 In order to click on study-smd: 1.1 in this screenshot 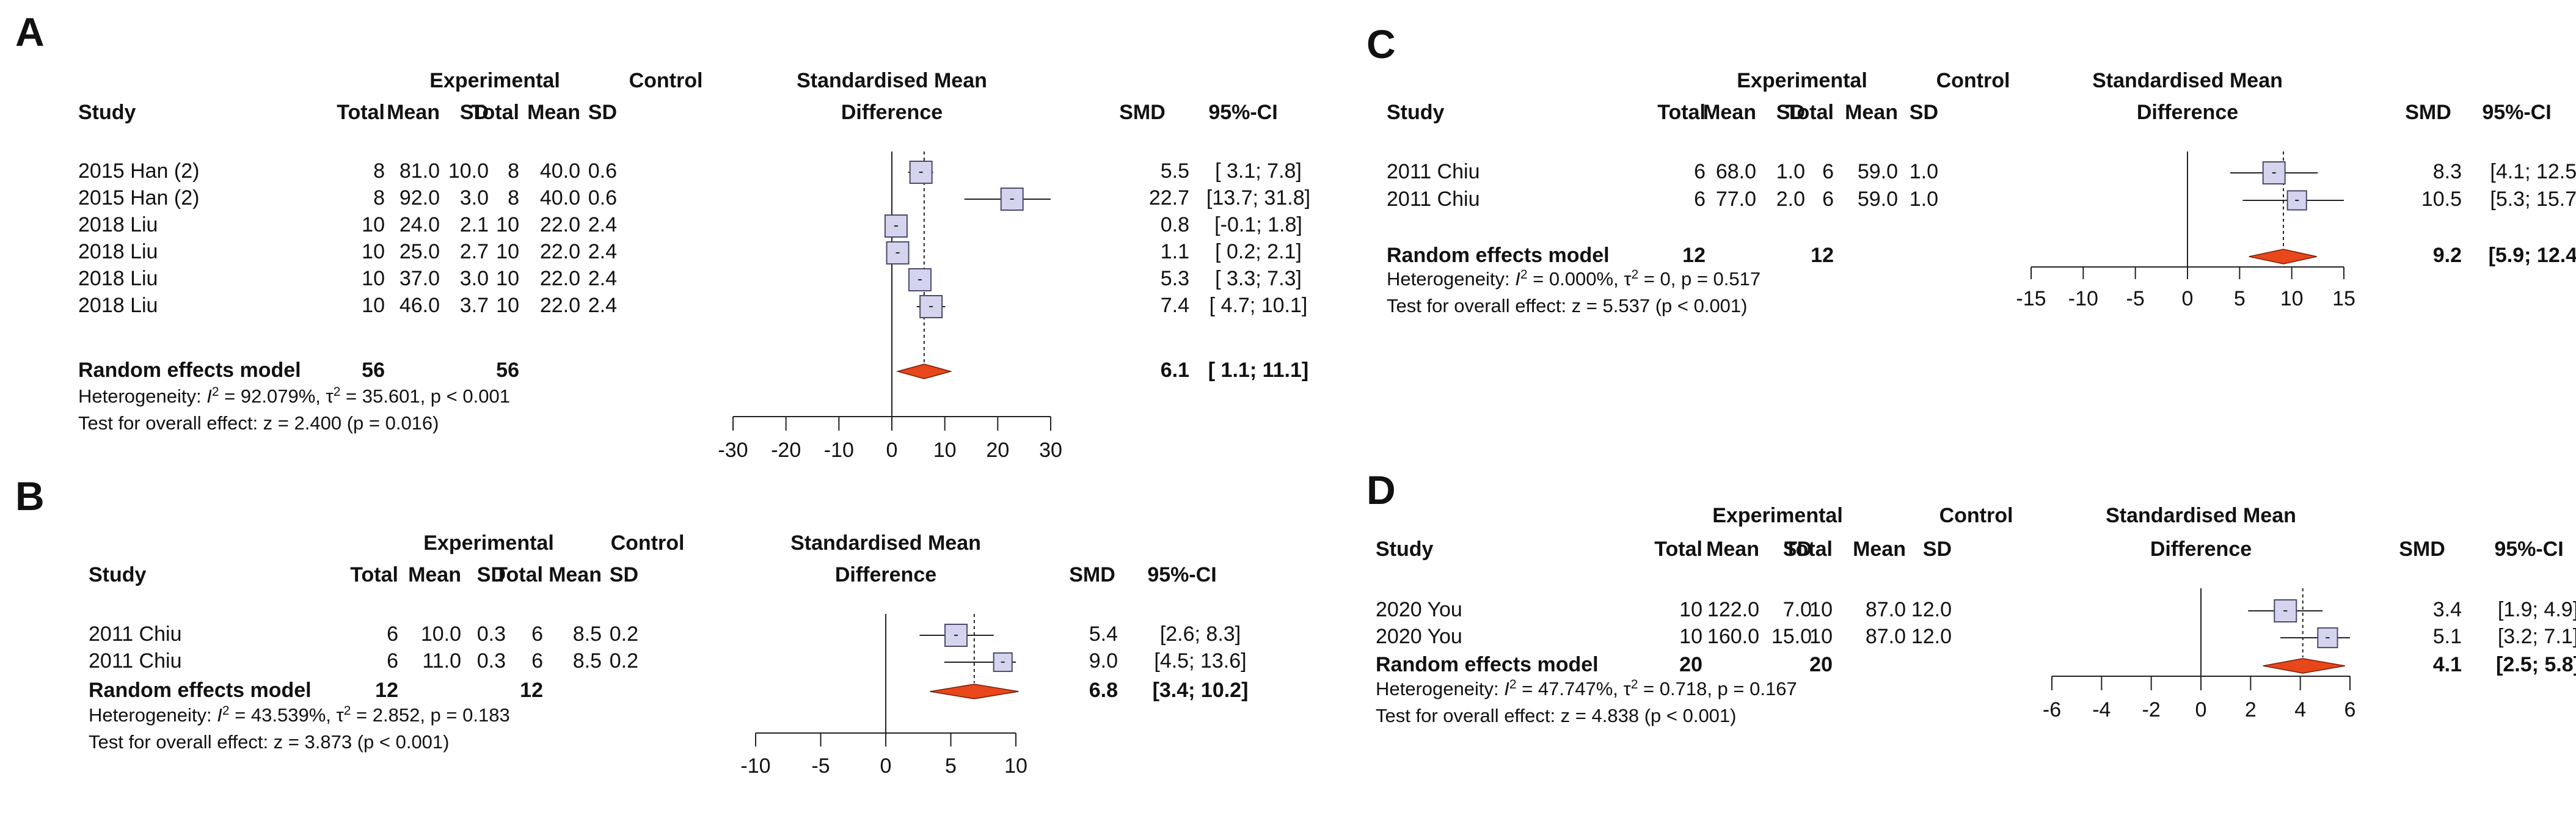, I will do `click(1175, 251)`.